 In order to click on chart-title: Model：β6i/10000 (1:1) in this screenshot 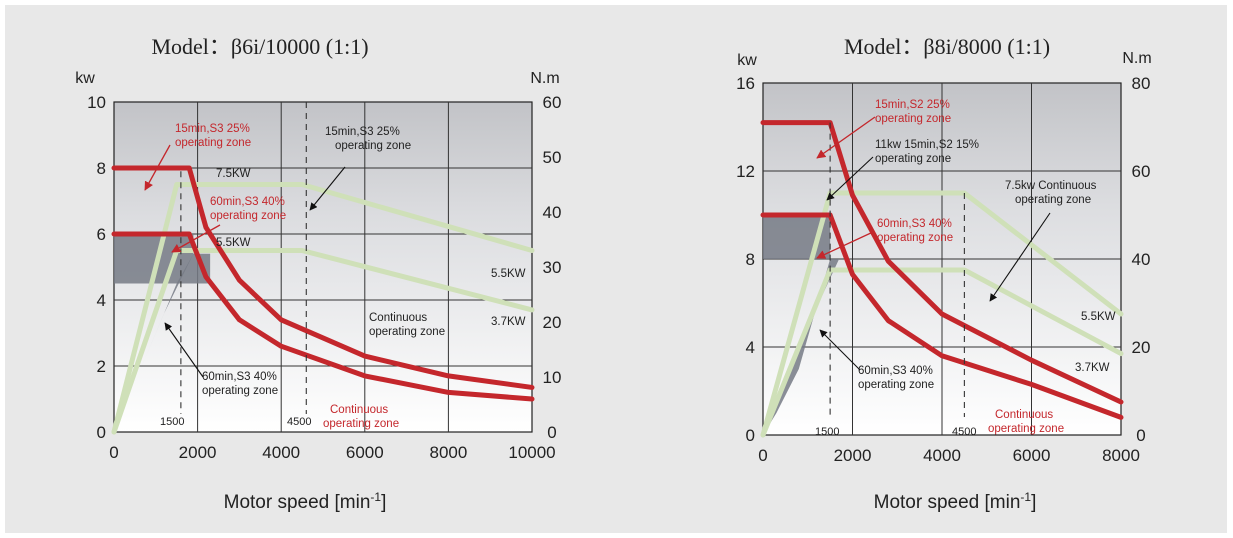, I will do `click(259, 46)`.